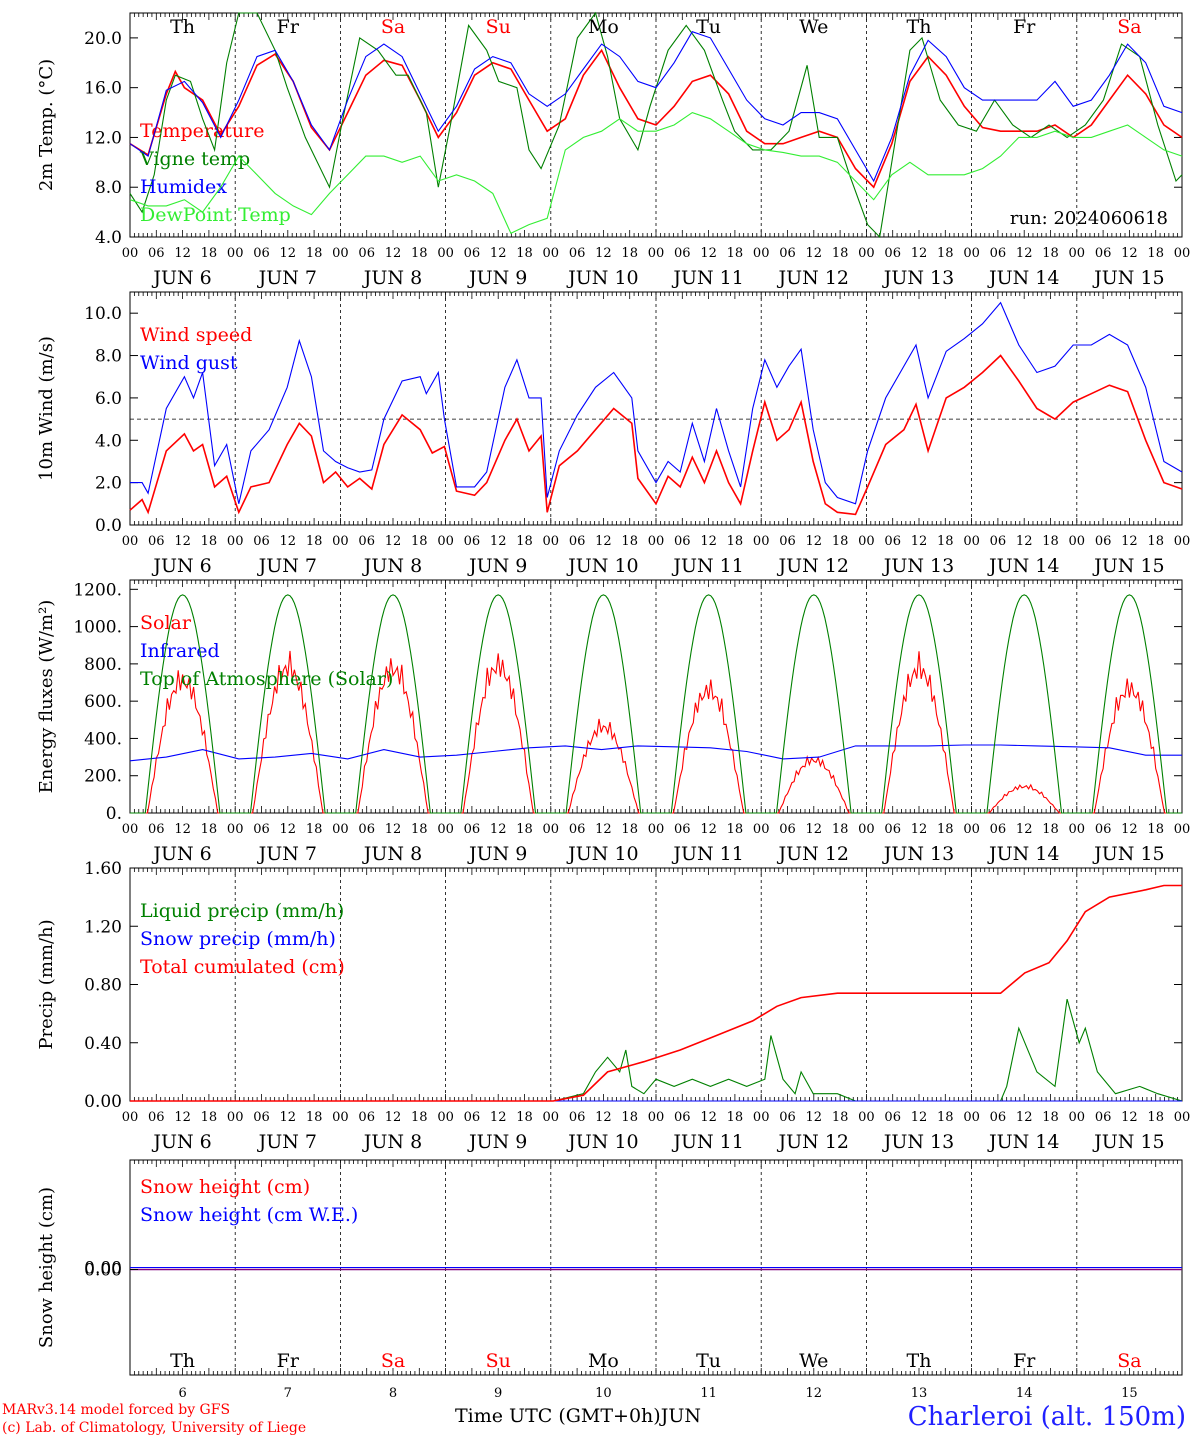 The height and width of the screenshot is (1440, 1194). Describe the element at coordinates (116, 1410) in the screenshot. I see `credit-line-1: MARv3.14 model forced by GFS` at that location.